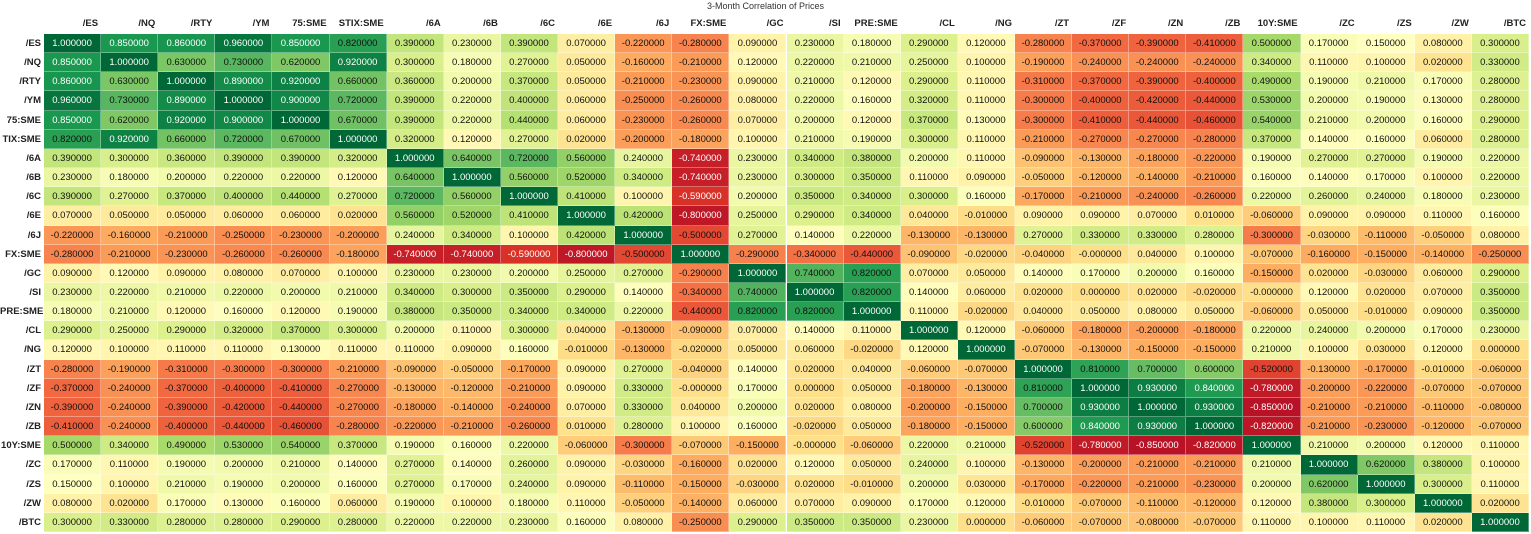  I want to click on heatmap-cell: 0.700000, so click(1158, 369).